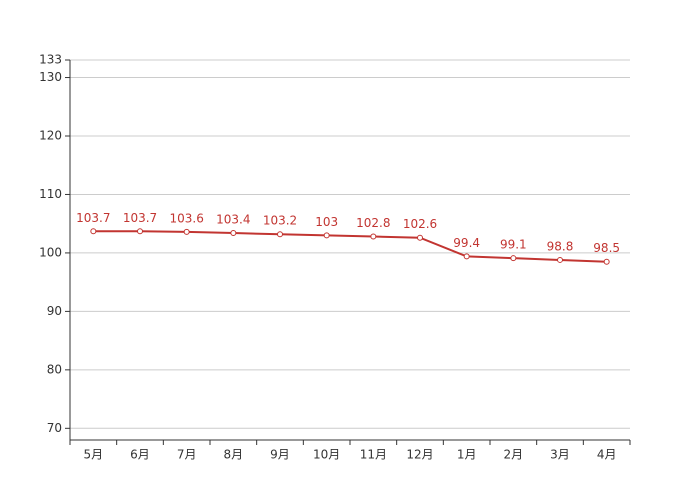  I want to click on data-label: 103, so click(326, 222).